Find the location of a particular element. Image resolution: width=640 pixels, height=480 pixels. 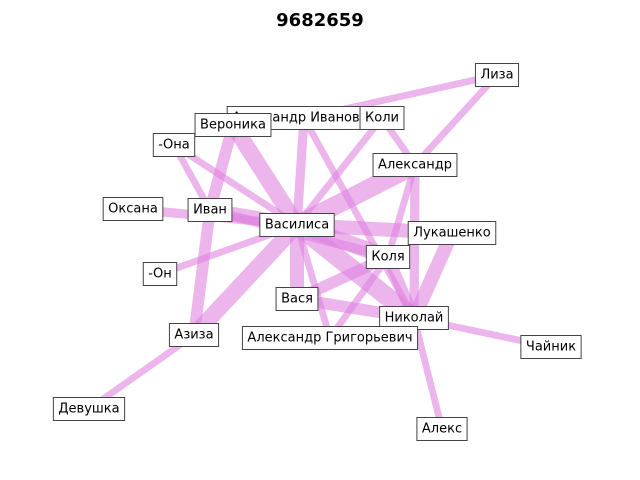

node-label: -Она is located at coordinates (173, 145).